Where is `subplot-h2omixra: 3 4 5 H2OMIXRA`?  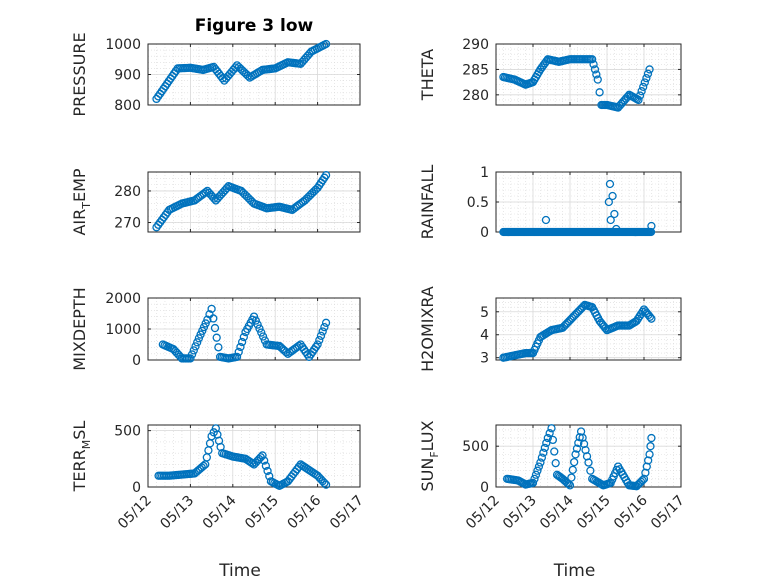 subplot-h2omixra: 3 4 5 H2OMIXRA is located at coordinates (550, 329).